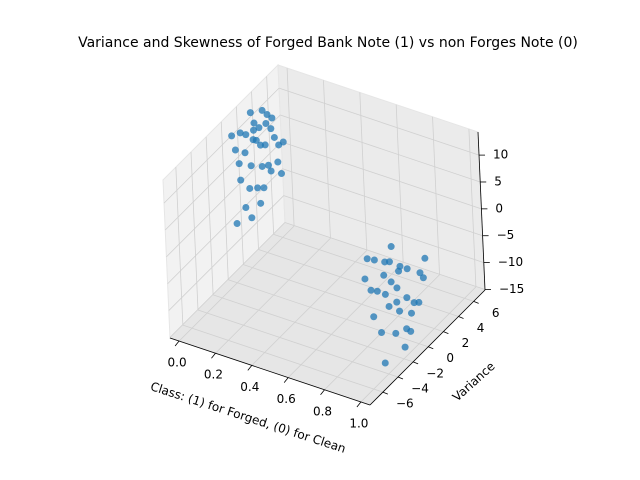 The height and width of the screenshot is (480, 640). I want to click on x-tick-label: 0.2, so click(213, 375).